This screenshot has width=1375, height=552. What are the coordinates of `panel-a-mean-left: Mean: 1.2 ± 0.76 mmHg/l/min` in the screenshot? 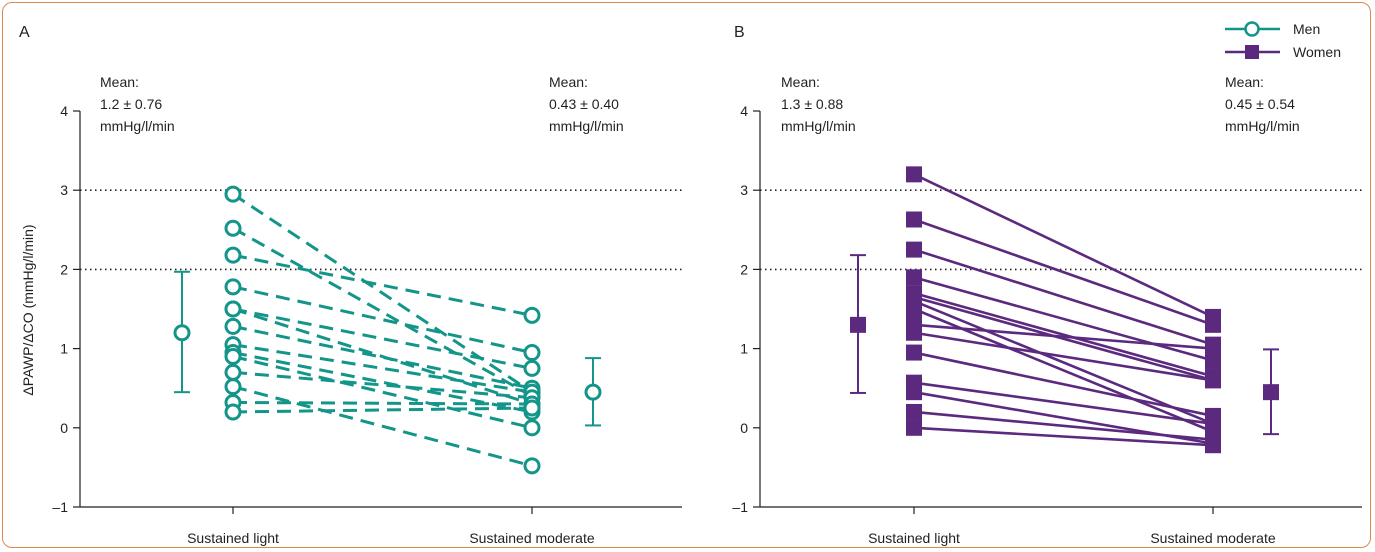 It's located at (137, 104).